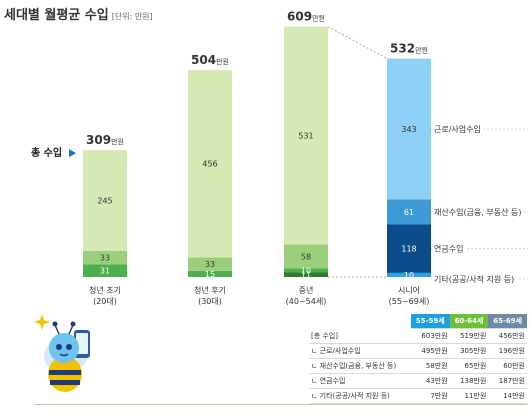 This screenshot has height=416, width=530. Describe the element at coordinates (360, 366) in the screenshot. I see `row-label: ㄴ 재산수입(금융, 부동산 등)` at that location.